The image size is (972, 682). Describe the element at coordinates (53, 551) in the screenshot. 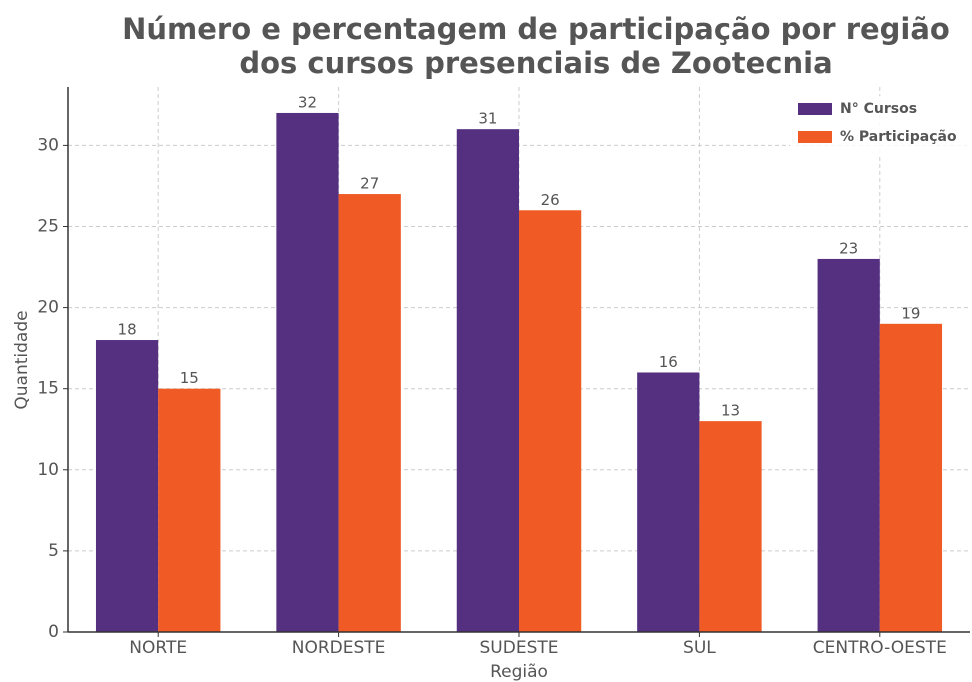

I see `y-tick-label: 5` at that location.